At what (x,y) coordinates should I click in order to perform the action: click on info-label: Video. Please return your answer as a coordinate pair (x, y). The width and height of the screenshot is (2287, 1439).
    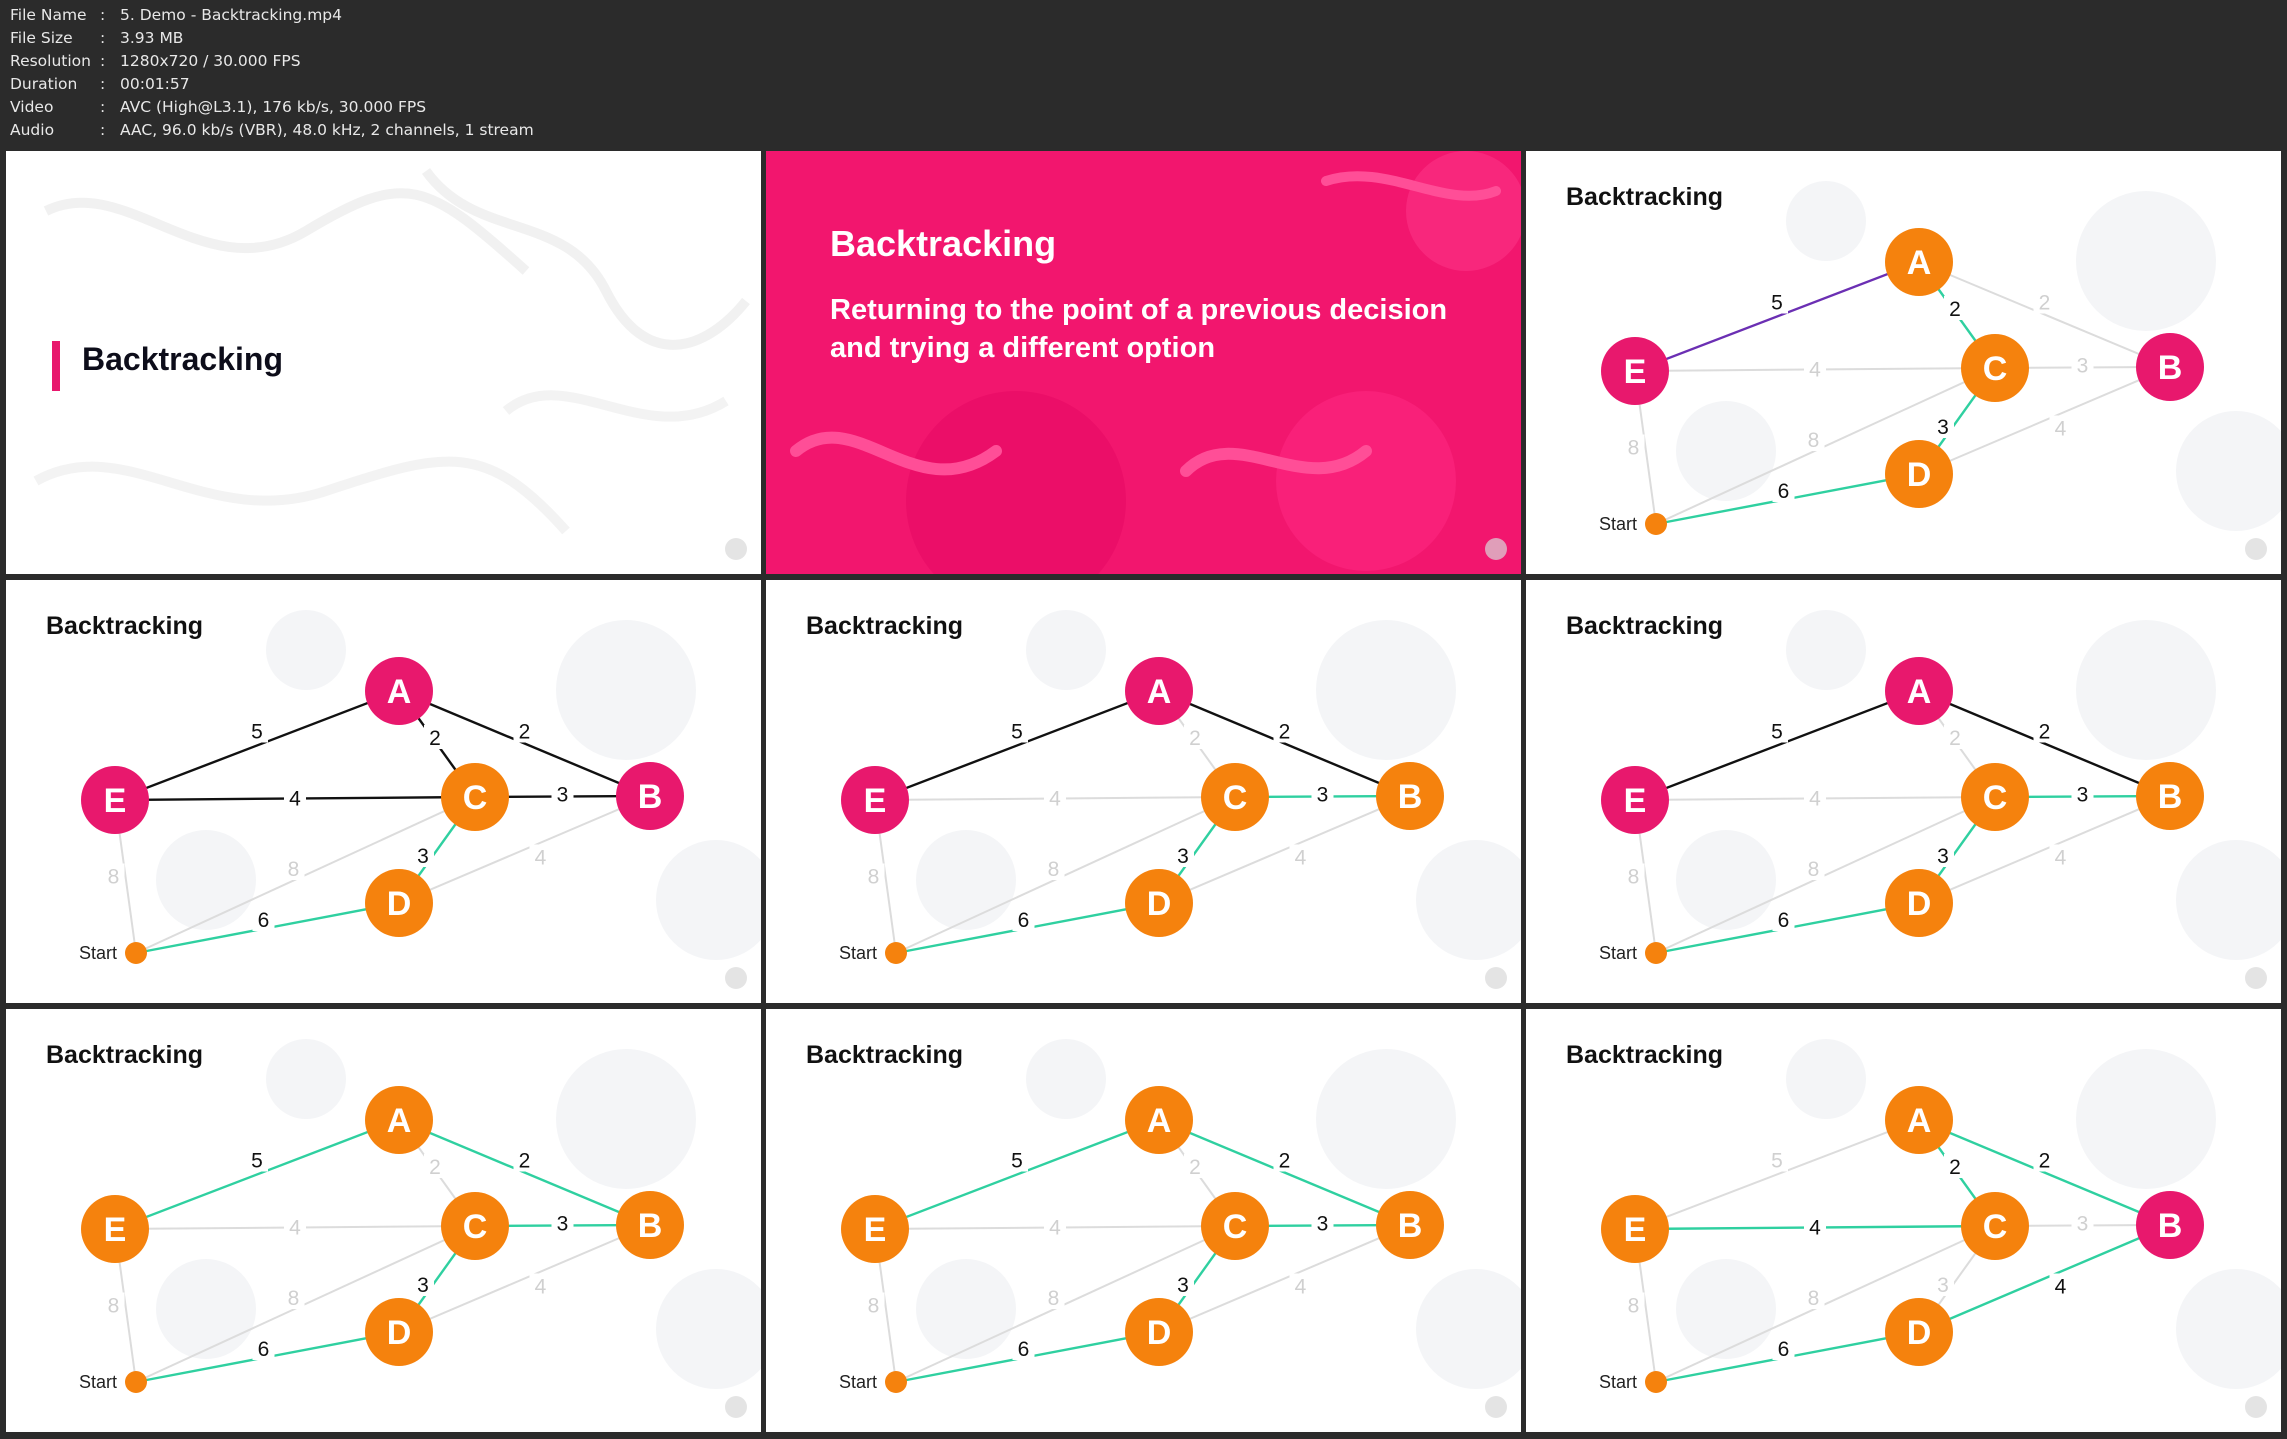
    Looking at the image, I should click on (32, 107).